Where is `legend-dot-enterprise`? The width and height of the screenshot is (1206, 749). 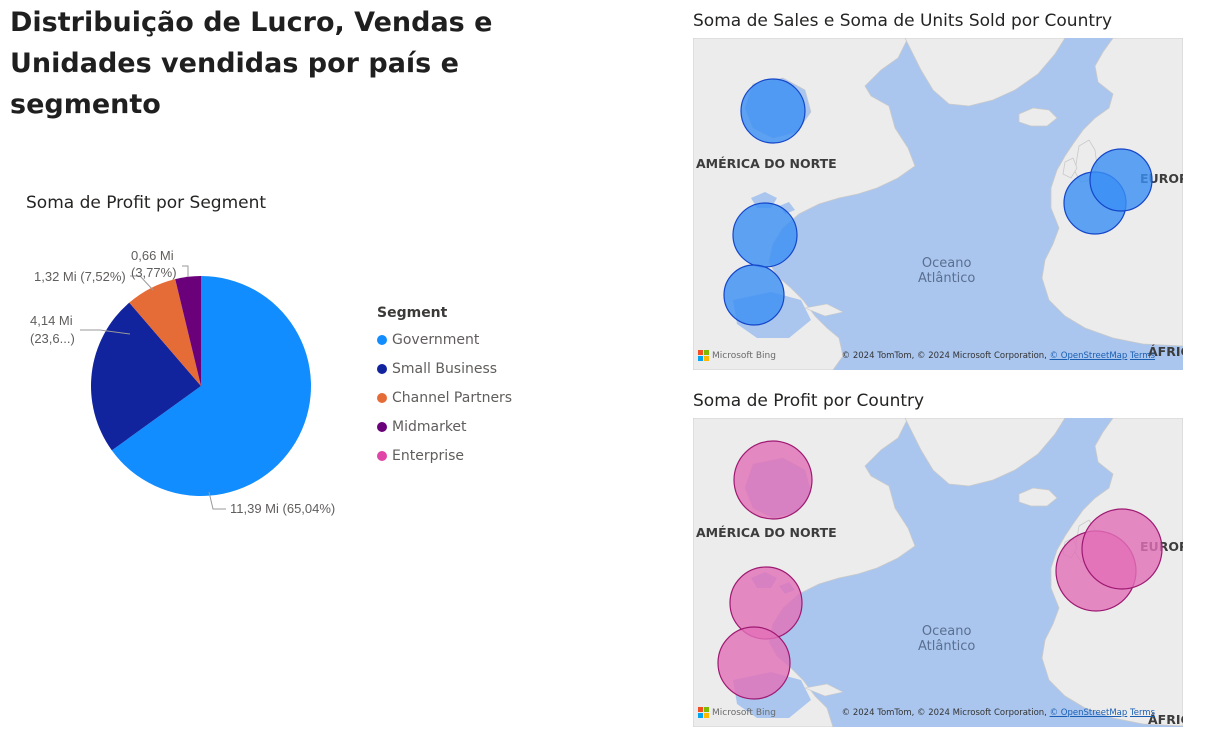 legend-dot-enterprise is located at coordinates (382, 455).